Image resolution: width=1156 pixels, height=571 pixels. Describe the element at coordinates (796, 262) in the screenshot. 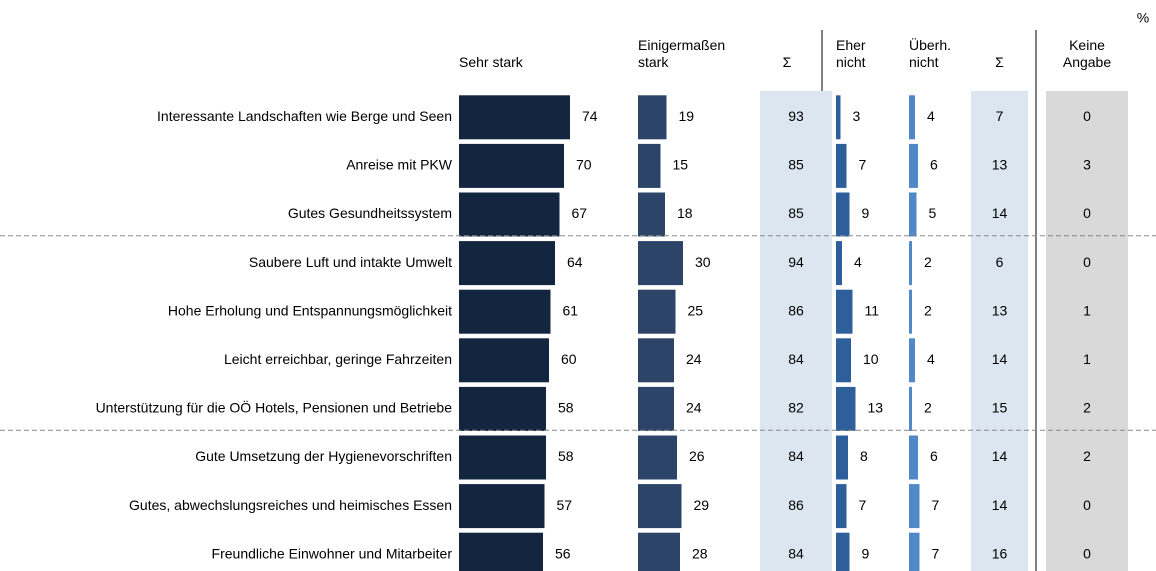

I see `value-label: 94` at that location.